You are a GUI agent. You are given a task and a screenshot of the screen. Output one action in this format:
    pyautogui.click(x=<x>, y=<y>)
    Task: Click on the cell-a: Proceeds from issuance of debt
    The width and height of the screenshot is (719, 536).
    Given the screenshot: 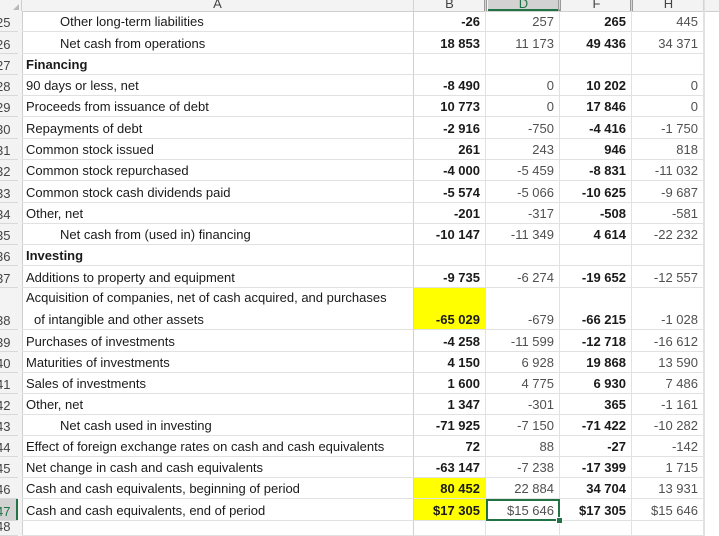 What is the action you would take?
    pyautogui.click(x=218, y=106)
    